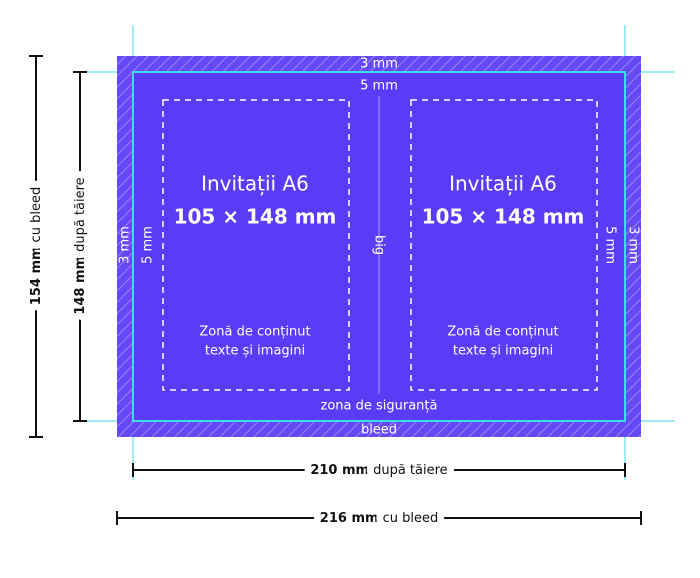 The height and width of the screenshot is (578, 700). What do you see at coordinates (379, 245) in the screenshot?
I see `label: big` at bounding box center [379, 245].